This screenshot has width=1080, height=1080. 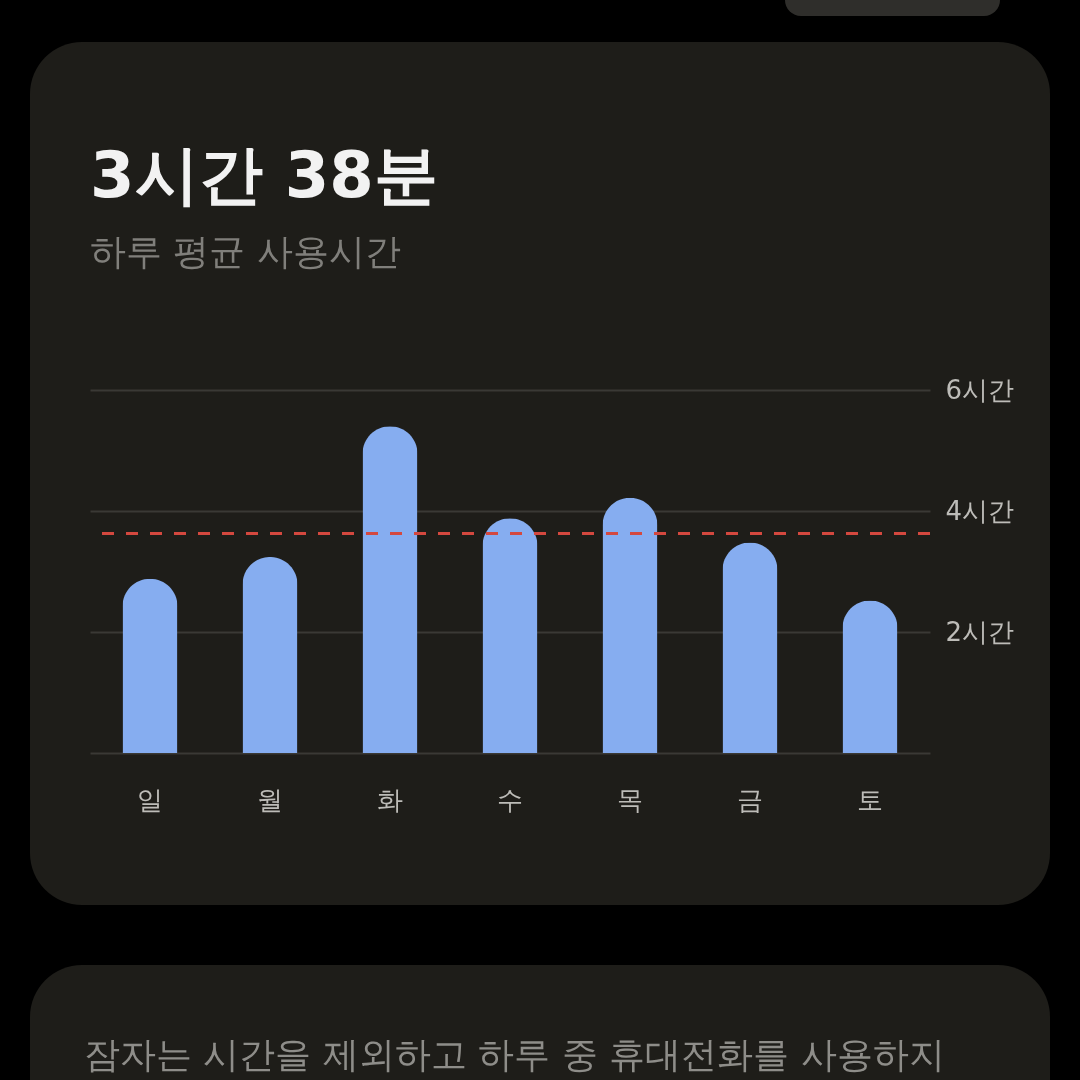 I want to click on x-tick-label: 일, so click(x=150, y=799).